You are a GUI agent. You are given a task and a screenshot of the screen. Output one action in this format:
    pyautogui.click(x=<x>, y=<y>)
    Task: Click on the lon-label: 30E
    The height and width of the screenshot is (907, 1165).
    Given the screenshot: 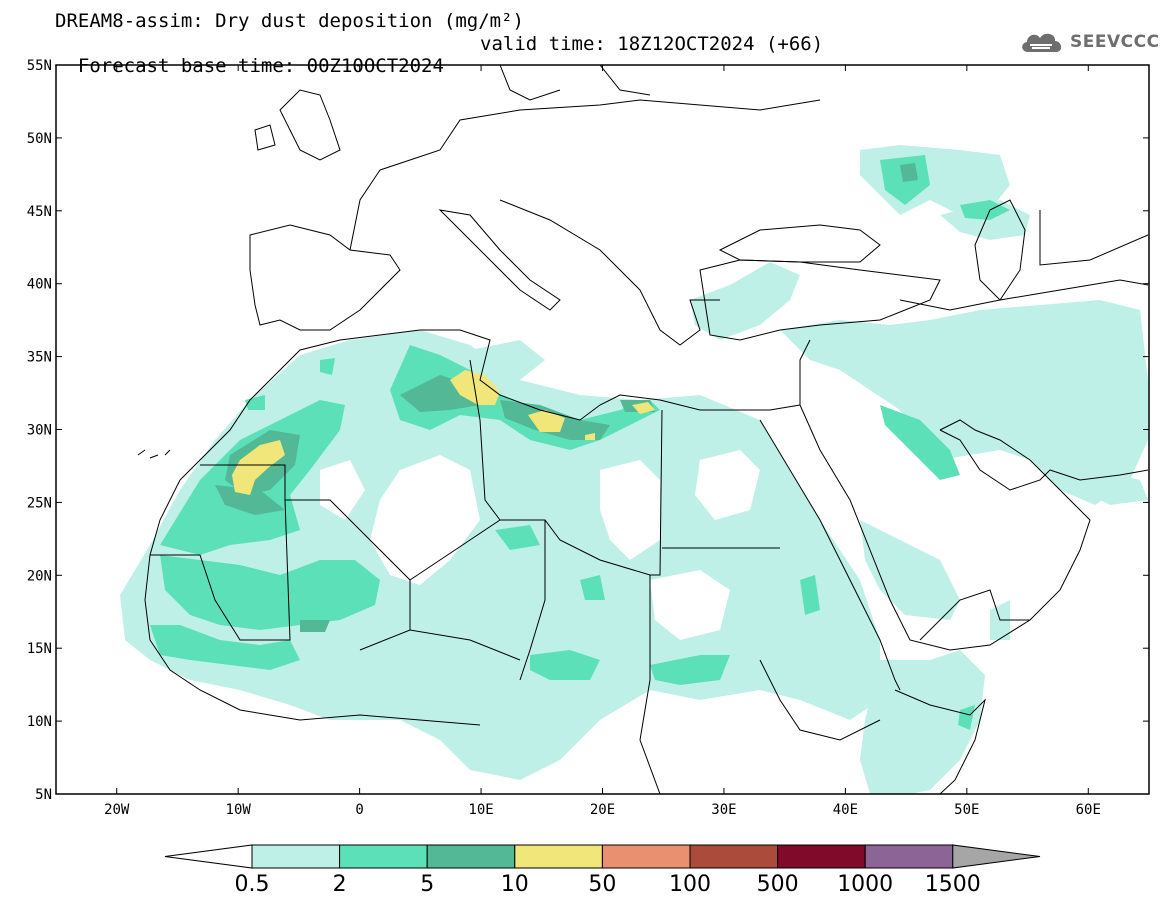 What is the action you would take?
    pyautogui.click(x=723, y=810)
    